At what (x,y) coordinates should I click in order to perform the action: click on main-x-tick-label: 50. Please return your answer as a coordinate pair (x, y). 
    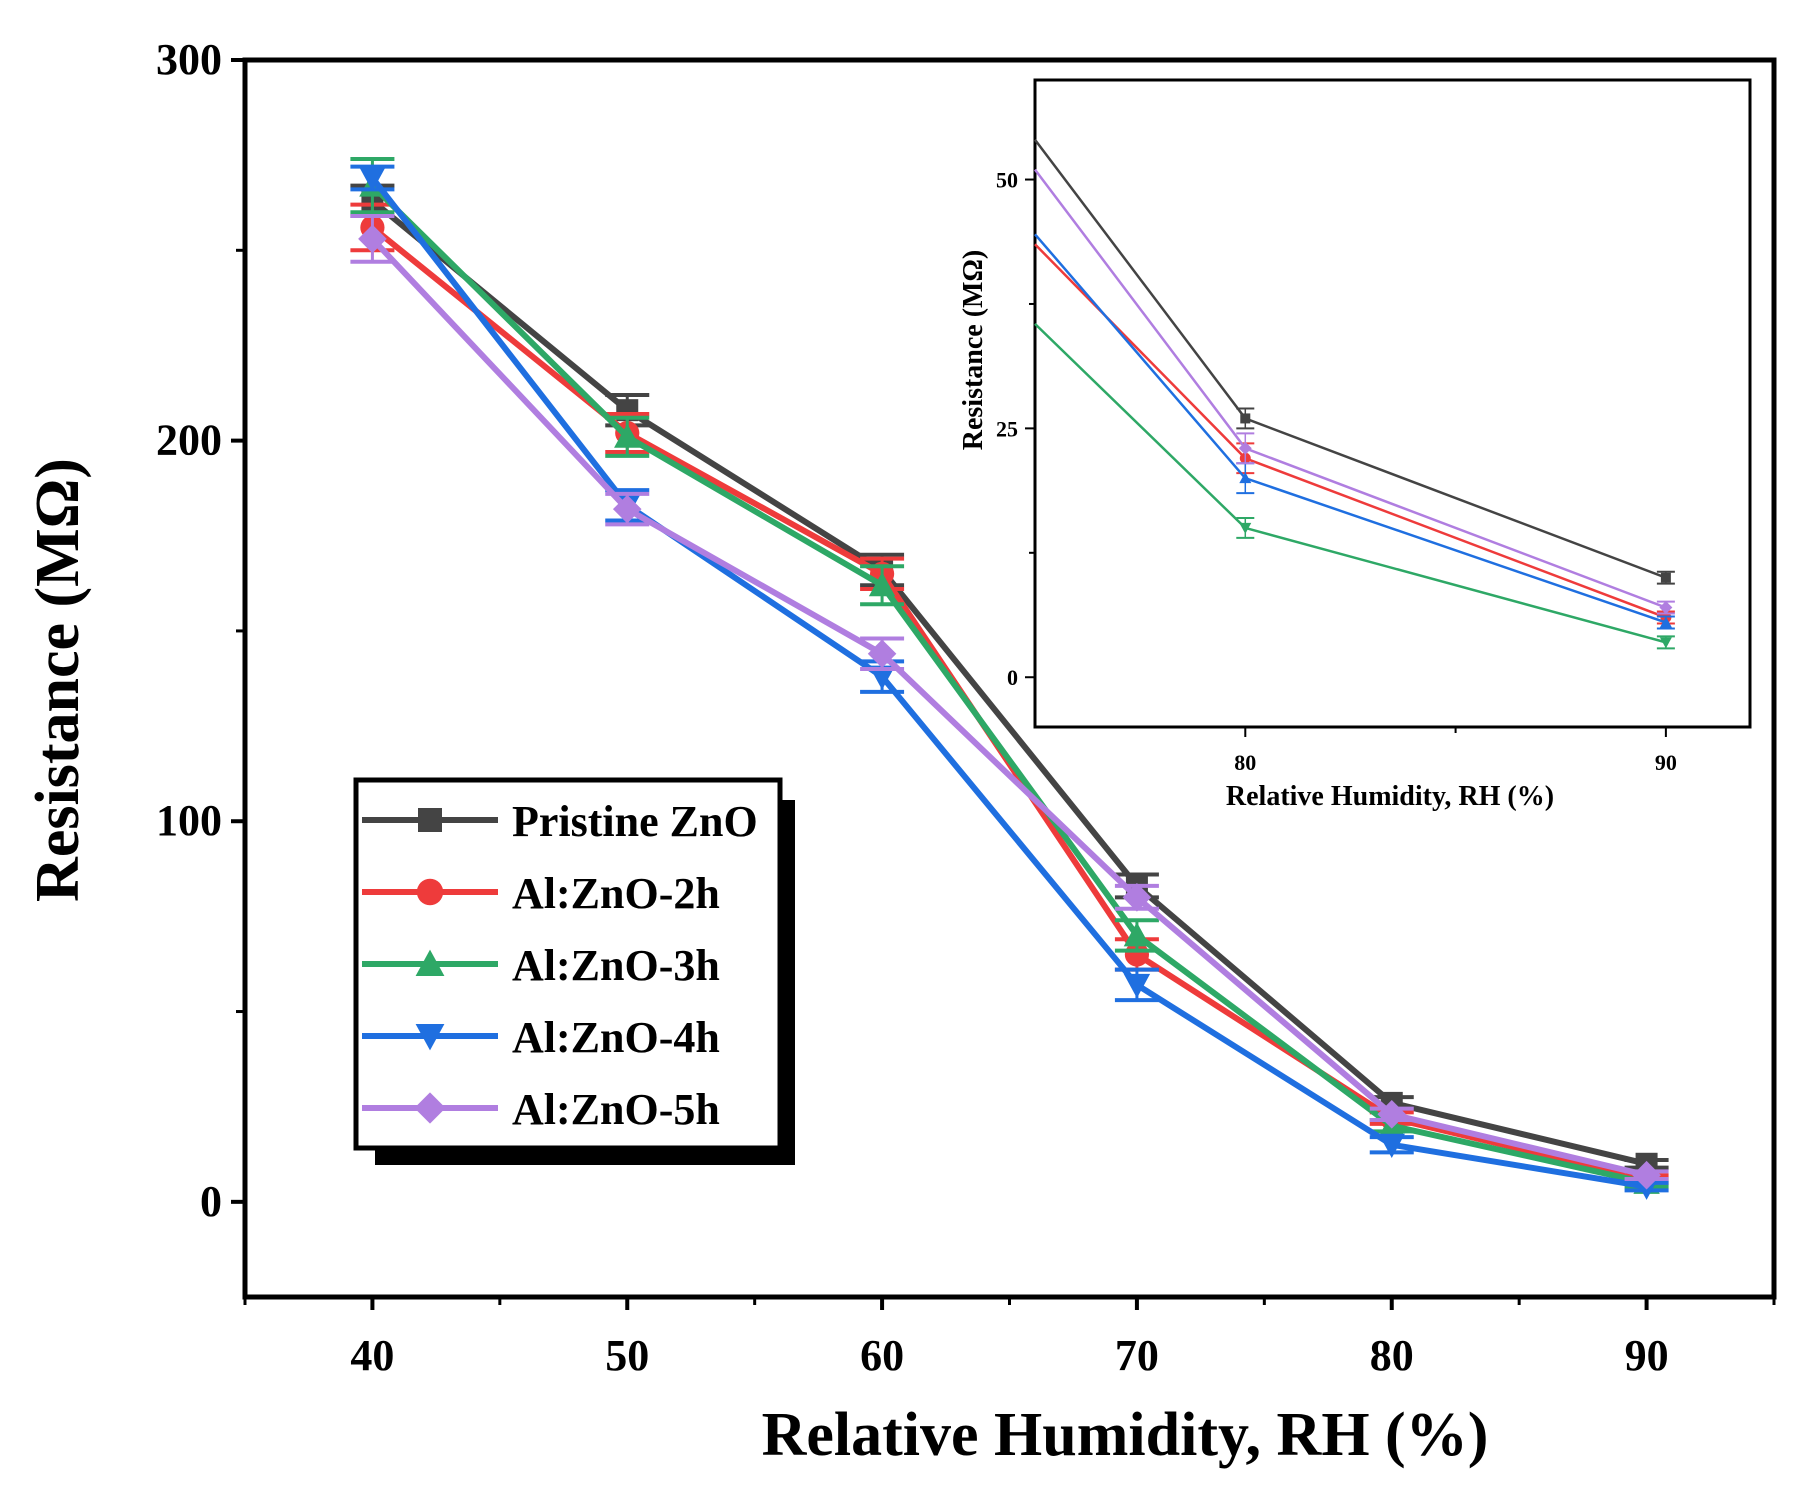
    Looking at the image, I should click on (627, 1355).